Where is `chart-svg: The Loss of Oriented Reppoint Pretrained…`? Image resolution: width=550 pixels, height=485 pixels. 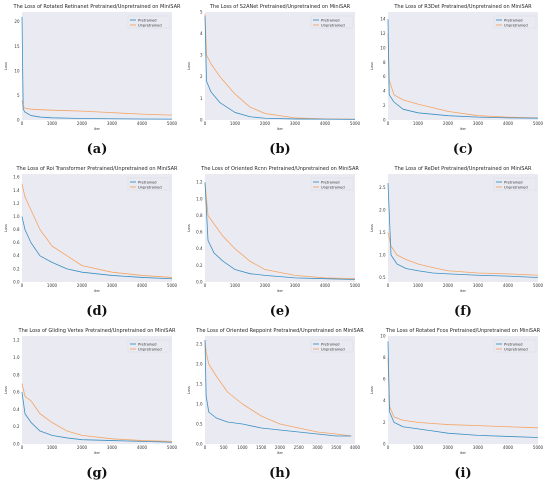 chart-svg: The Loss of Oriented Reppoint Pretrained… is located at coordinates (275, 391).